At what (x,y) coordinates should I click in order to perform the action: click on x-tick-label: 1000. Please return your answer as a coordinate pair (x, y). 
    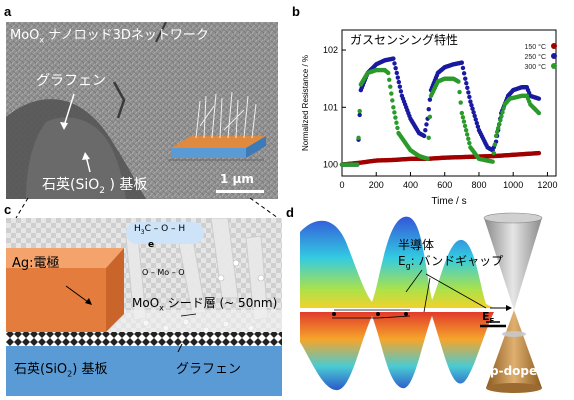
    Looking at the image, I should click on (513, 185).